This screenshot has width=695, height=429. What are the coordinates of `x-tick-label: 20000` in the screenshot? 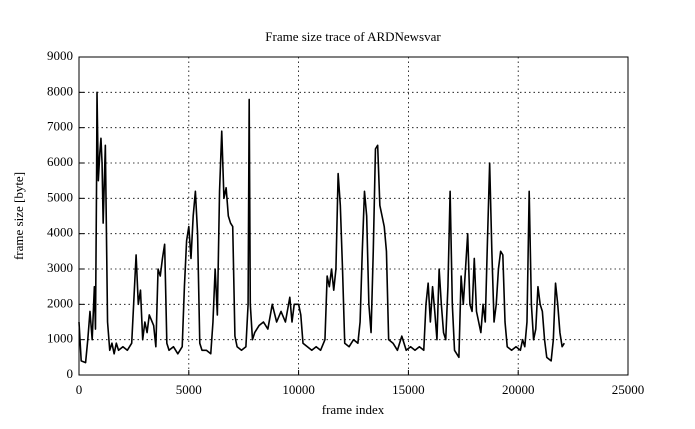 It's located at (518, 389).